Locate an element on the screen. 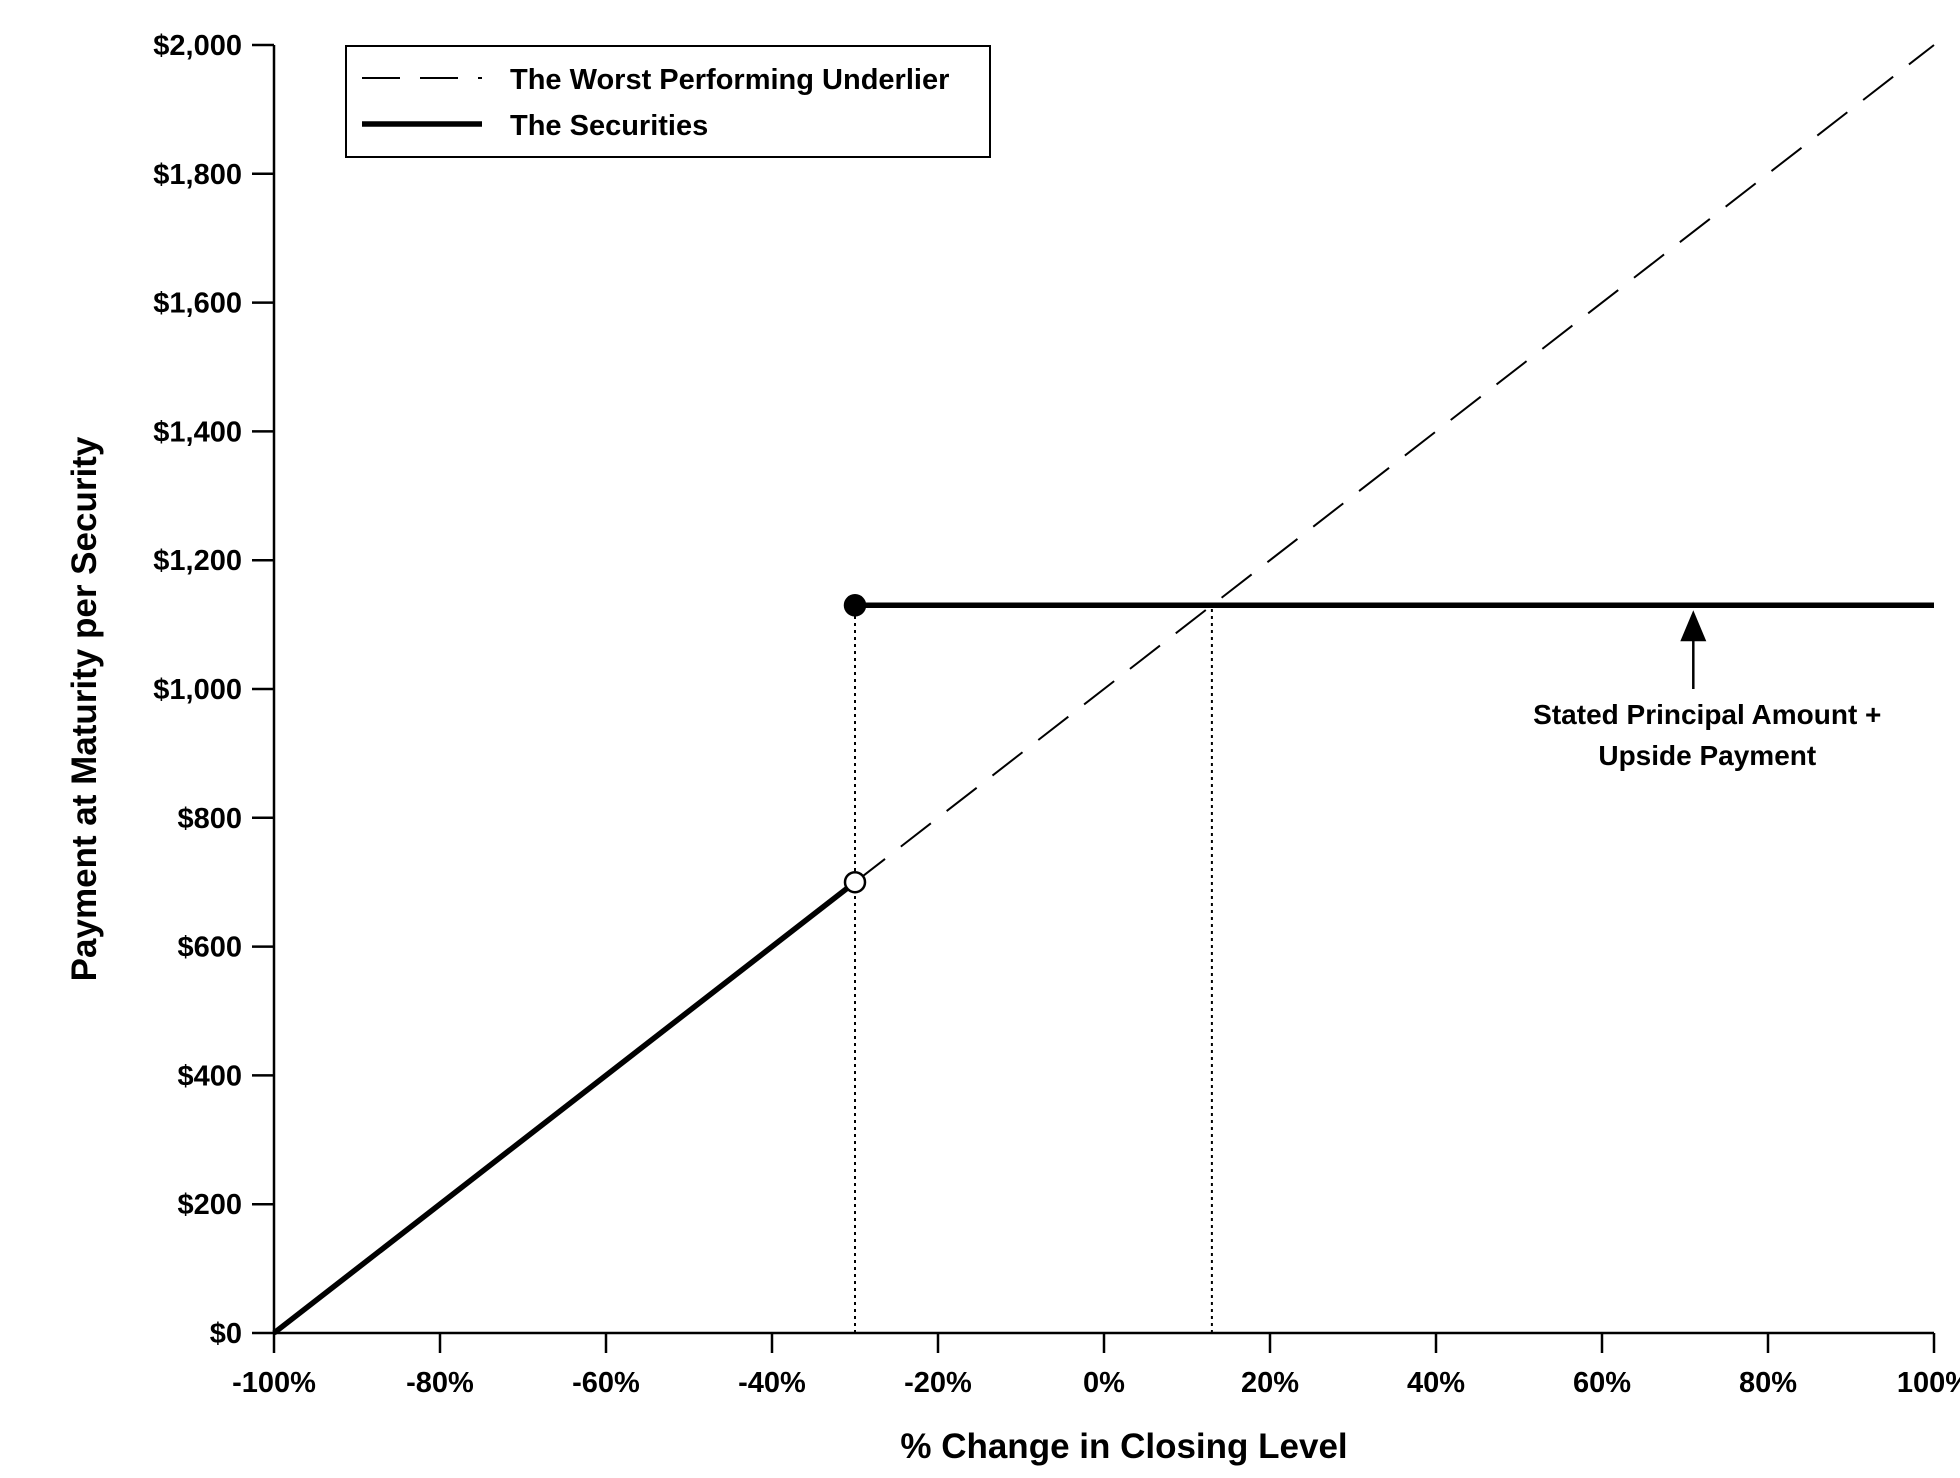 The image size is (1960, 1478). x-tick-label: 80% is located at coordinates (1768, 1383).